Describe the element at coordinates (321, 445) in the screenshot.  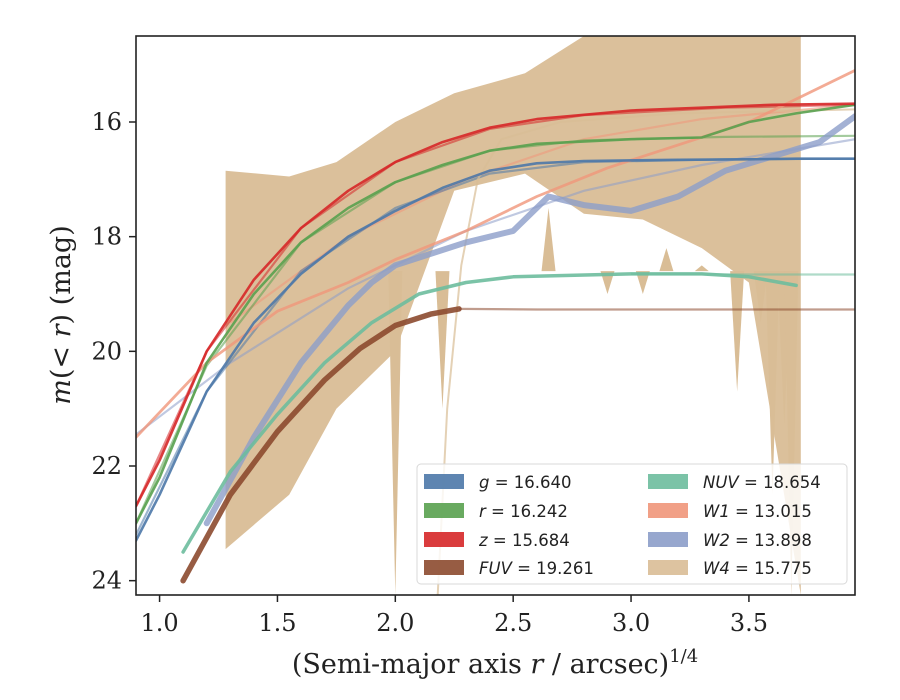
I see `series-line-fuv` at that location.